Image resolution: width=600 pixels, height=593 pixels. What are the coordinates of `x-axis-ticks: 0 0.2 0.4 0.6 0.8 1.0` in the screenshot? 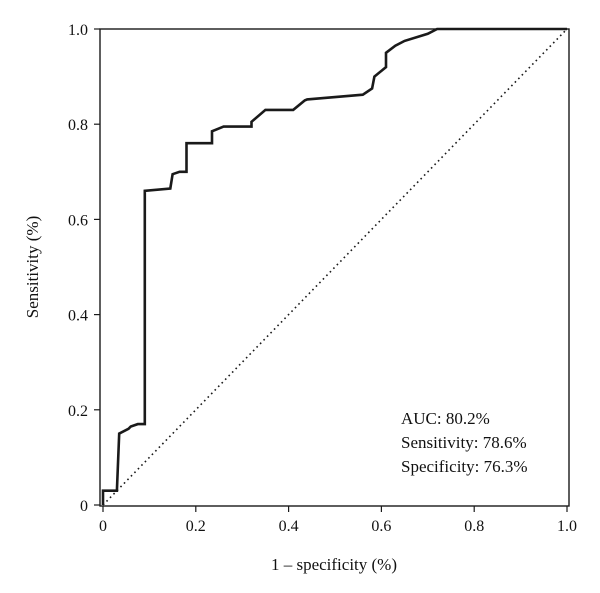 It's located at (338, 520).